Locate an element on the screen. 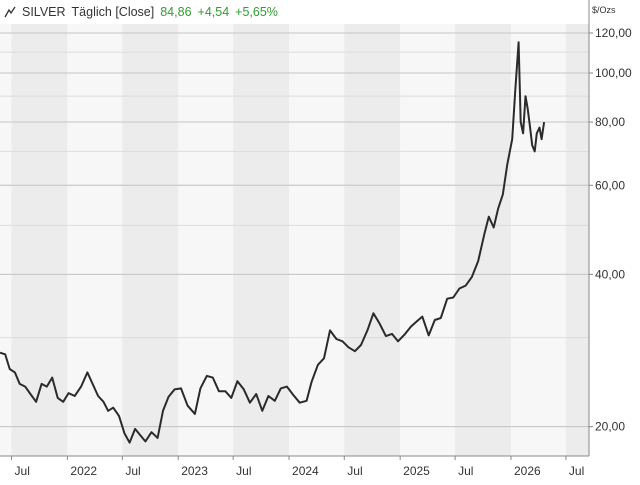 Image resolution: width=640 pixels, height=485 pixels. last-price: 84,86 is located at coordinates (176, 12).